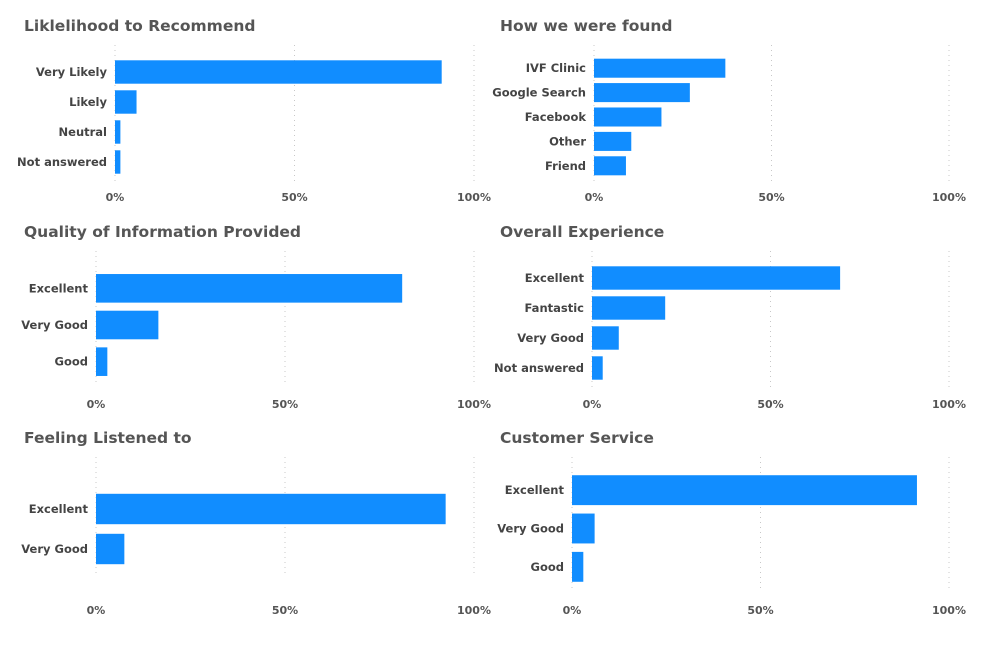 Image resolution: width=1004 pixels, height=648 pixels. I want to click on category-label: Google Search, so click(539, 93).